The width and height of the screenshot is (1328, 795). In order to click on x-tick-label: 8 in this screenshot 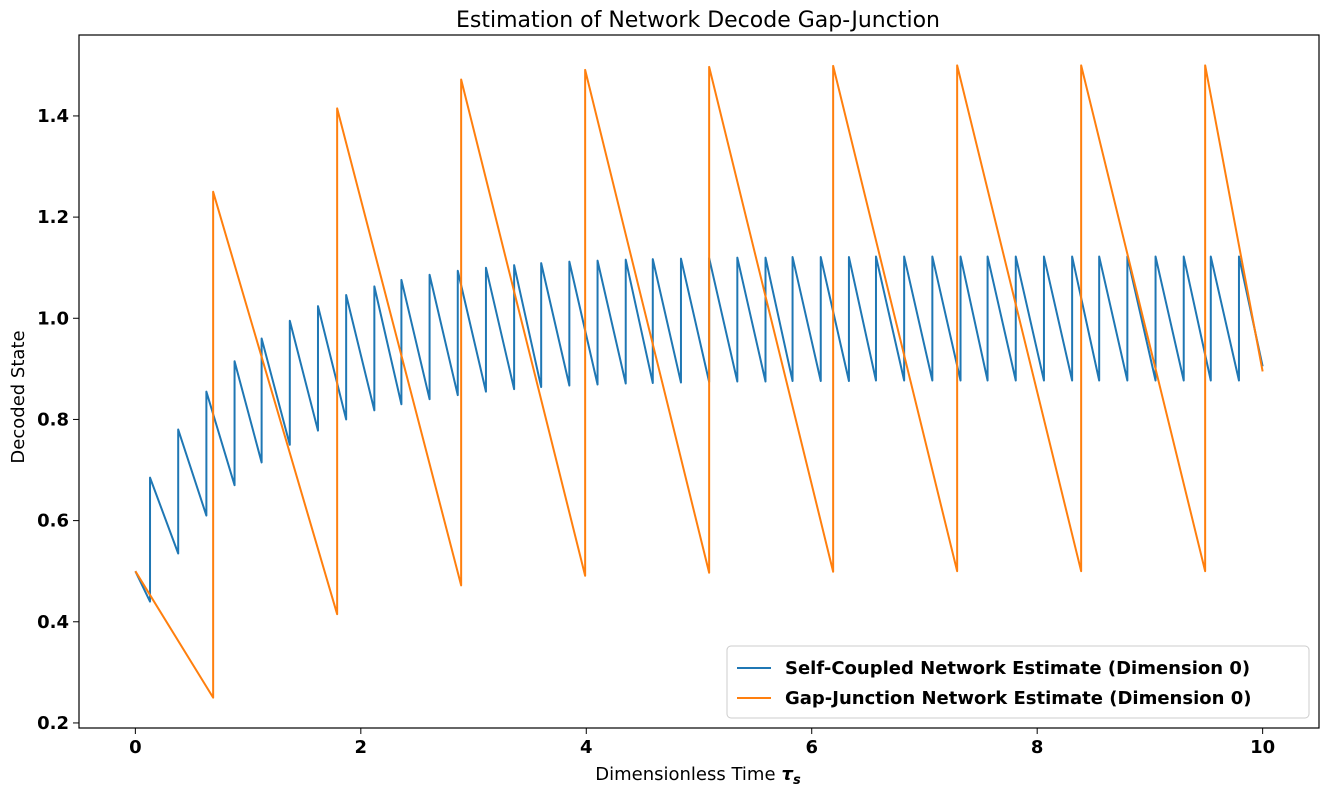, I will do `click(1037, 747)`.